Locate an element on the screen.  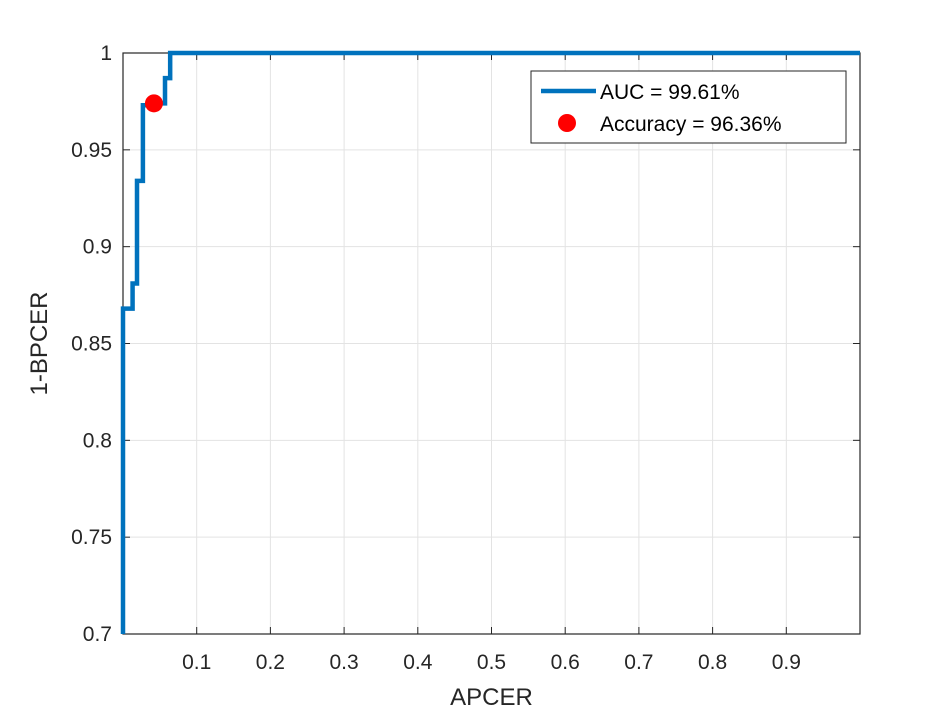
x-tick-label: 0.9 is located at coordinates (786, 662).